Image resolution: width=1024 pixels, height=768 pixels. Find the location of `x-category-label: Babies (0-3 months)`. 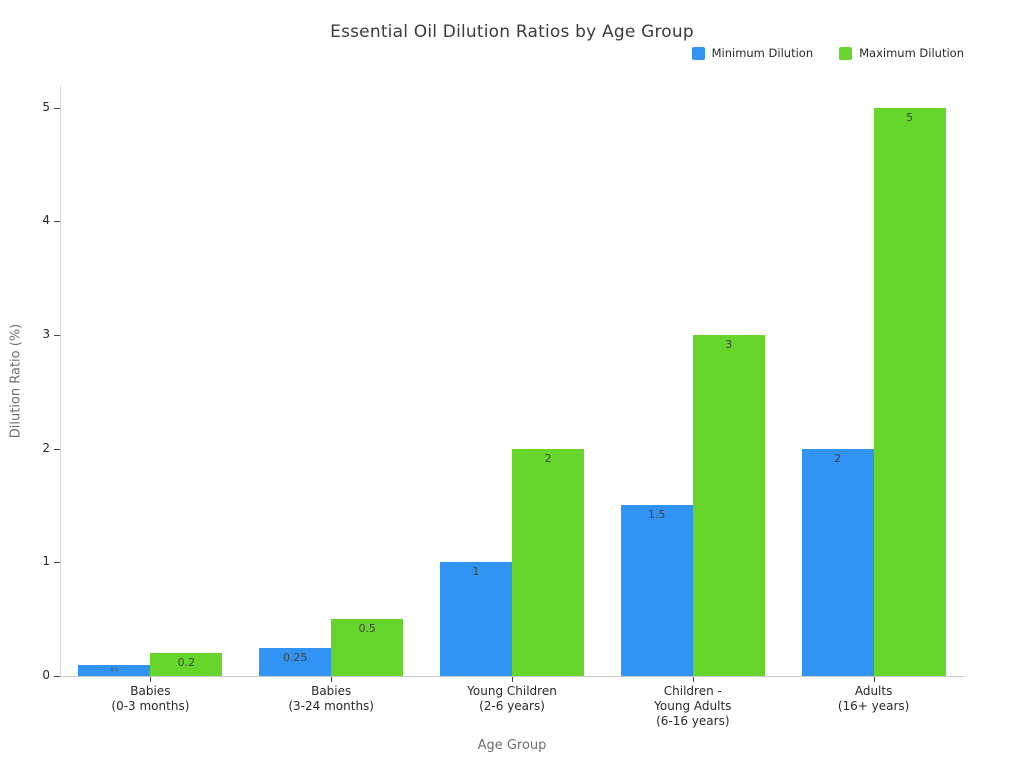

x-category-label: Babies (0-3 months) is located at coordinates (150, 699).